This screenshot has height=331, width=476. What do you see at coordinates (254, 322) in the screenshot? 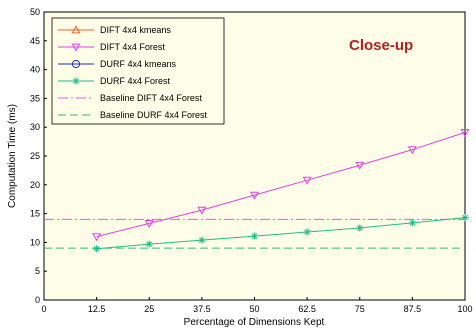
I see `x-axis-label: Percentage of Dimensions Kept` at bounding box center [254, 322].